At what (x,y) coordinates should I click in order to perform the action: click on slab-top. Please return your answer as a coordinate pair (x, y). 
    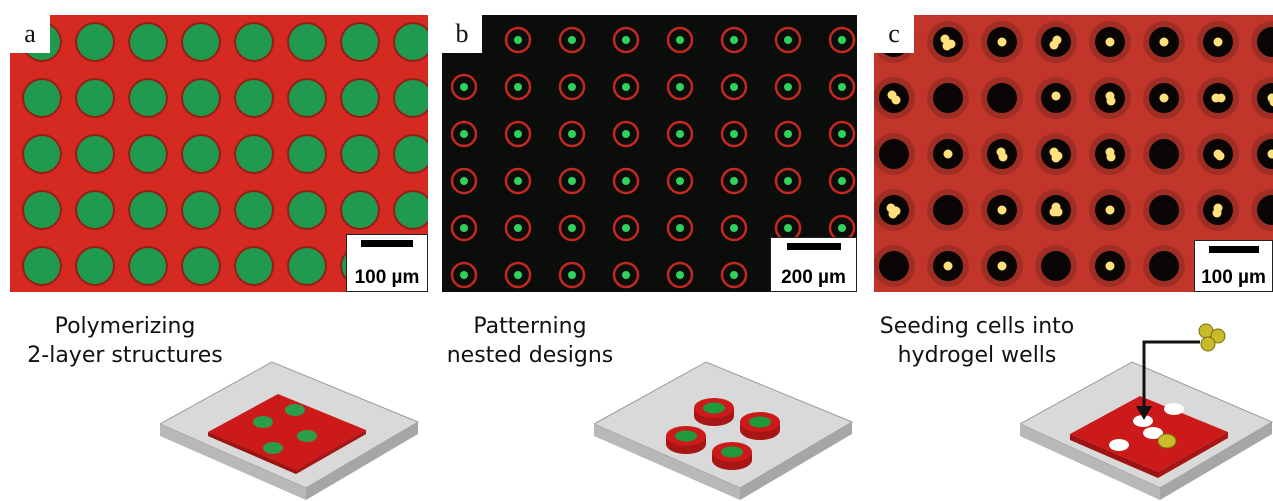
    Looking at the image, I should click on (287, 432).